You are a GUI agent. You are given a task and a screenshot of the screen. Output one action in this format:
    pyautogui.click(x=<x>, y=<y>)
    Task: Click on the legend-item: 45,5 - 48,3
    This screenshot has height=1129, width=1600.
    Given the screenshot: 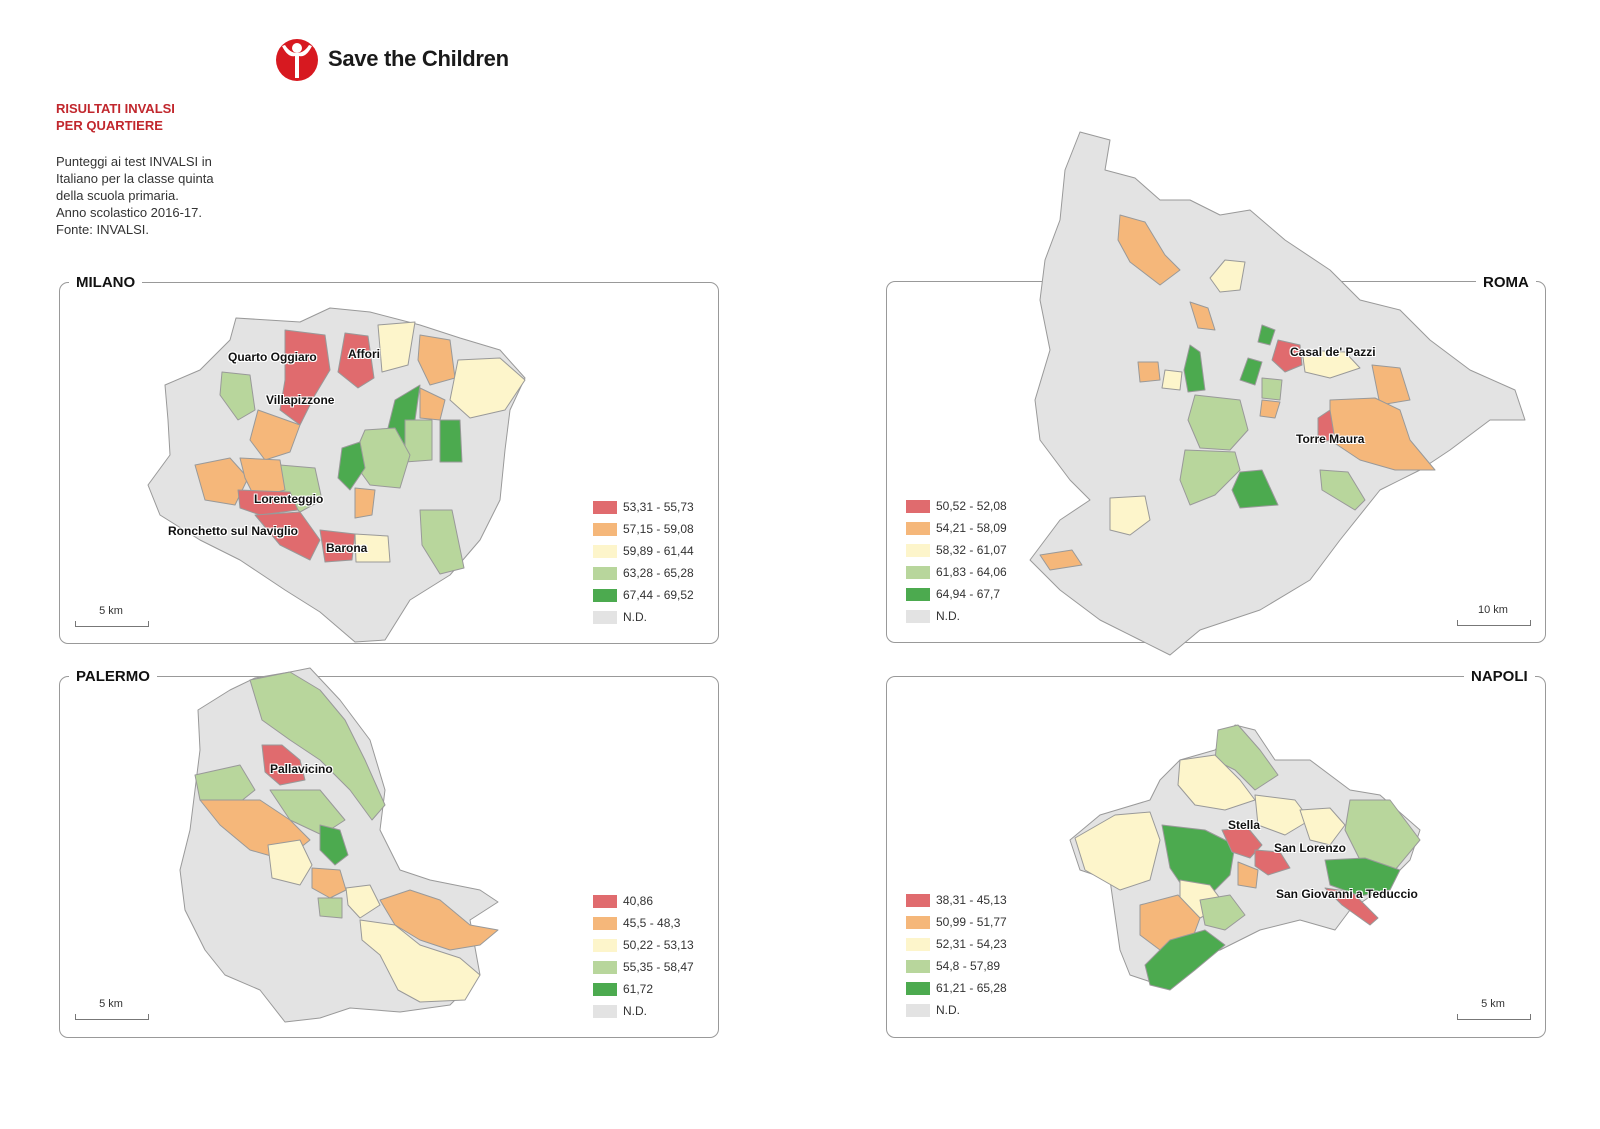 What is the action you would take?
    pyautogui.click(x=643, y=923)
    